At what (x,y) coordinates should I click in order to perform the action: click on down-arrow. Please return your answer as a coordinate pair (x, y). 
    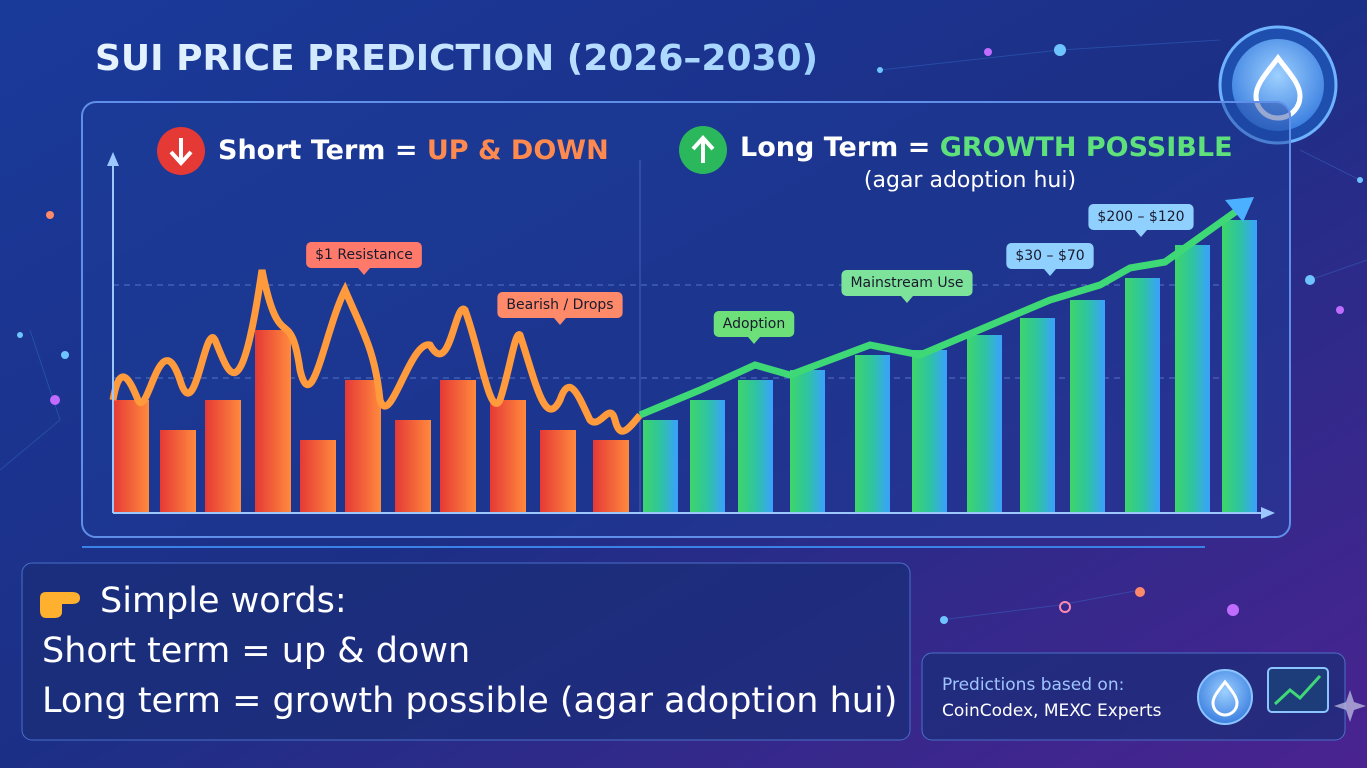
    Looking at the image, I should click on (181, 152).